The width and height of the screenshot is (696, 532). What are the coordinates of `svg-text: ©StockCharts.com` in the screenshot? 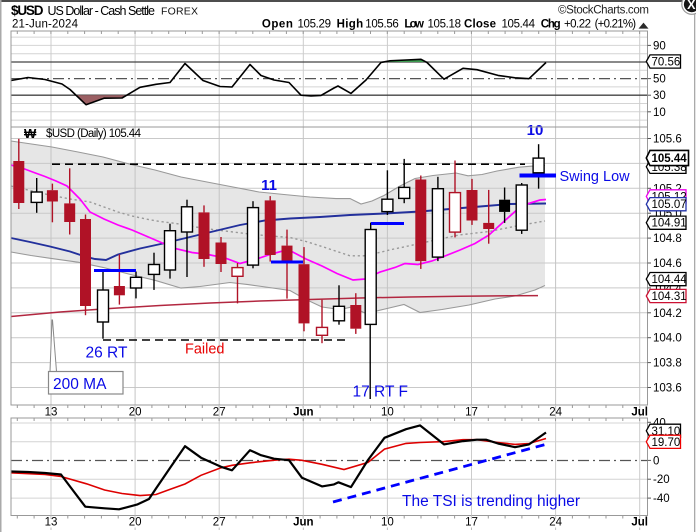 It's located at (603, 11).